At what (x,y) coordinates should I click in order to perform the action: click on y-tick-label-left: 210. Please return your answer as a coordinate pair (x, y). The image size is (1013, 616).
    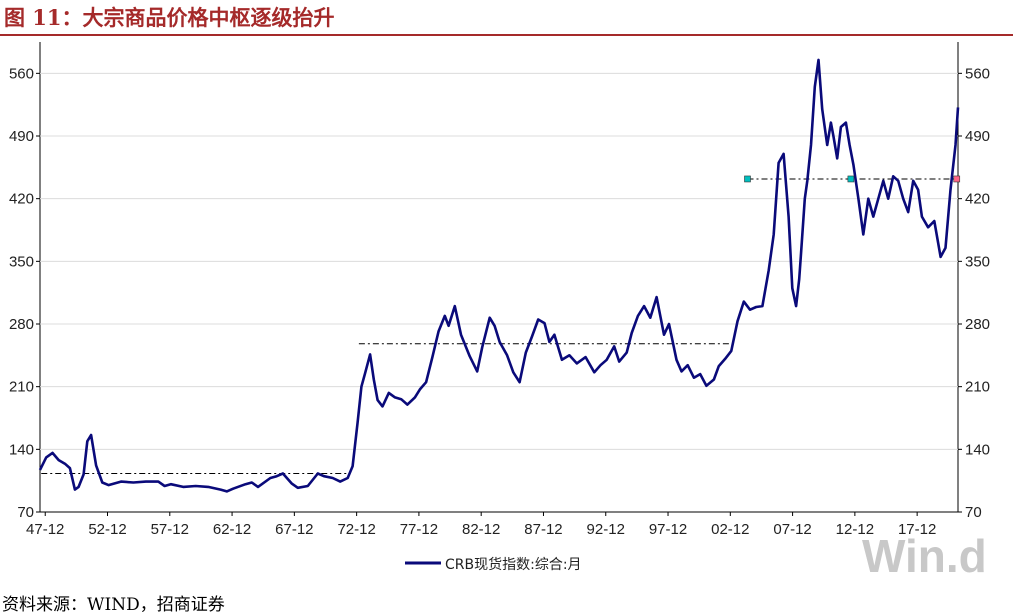
    Looking at the image, I should click on (21, 387).